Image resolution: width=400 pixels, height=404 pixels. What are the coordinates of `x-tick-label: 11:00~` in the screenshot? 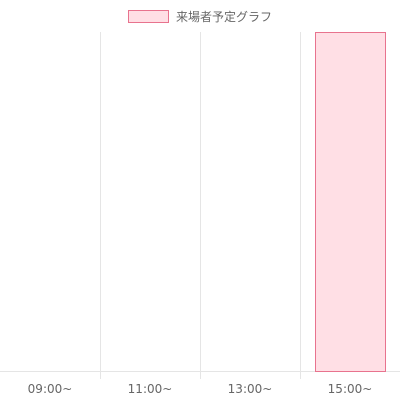 It's located at (150, 389).